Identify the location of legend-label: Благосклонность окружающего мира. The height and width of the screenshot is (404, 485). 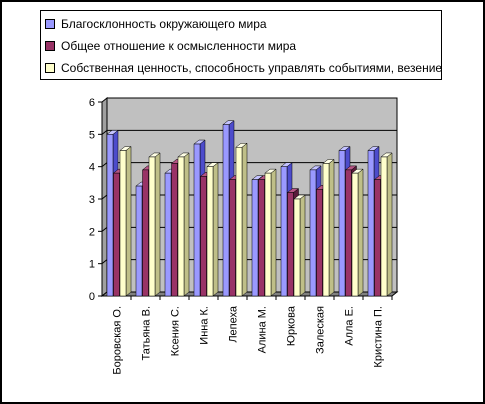
(164, 24).